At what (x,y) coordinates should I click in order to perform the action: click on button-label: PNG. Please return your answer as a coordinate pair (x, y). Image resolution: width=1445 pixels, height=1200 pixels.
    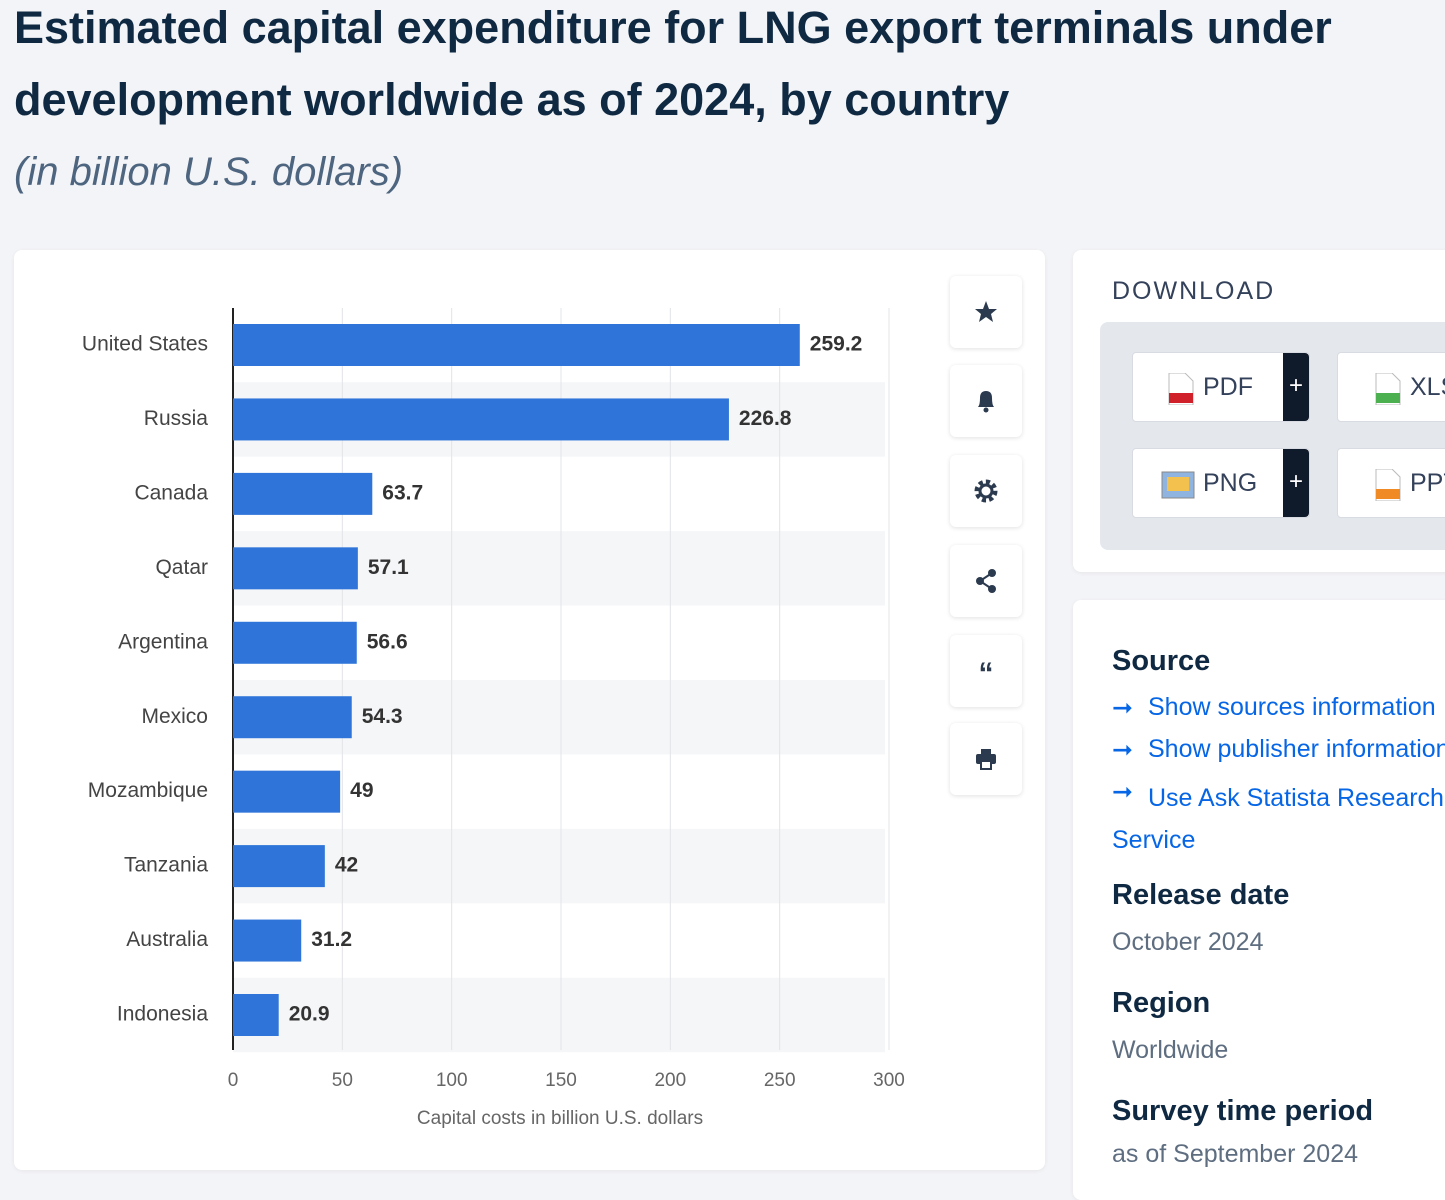
    Looking at the image, I should click on (1230, 483).